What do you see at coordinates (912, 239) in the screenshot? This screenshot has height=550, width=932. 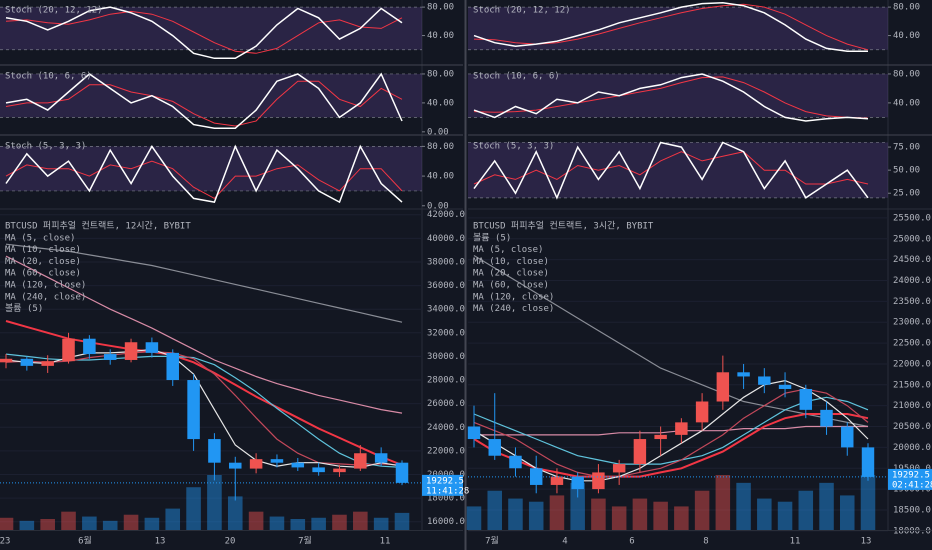 I see `y-tick-label: 25000.0` at bounding box center [912, 239].